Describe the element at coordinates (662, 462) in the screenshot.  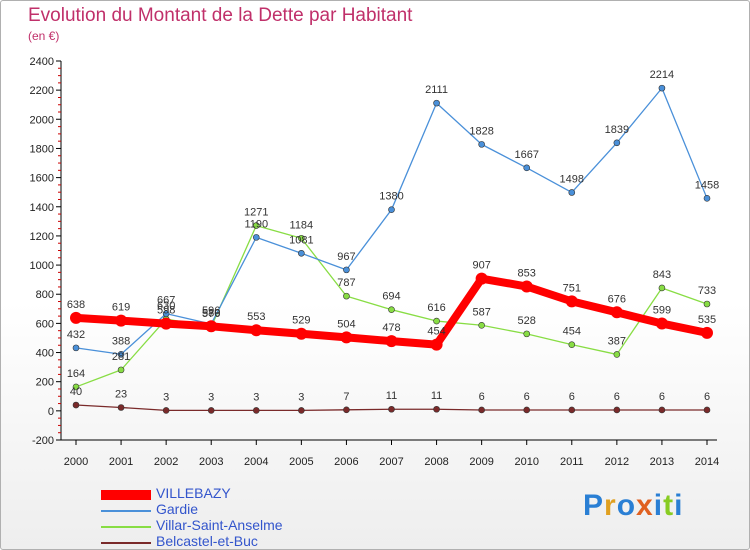
I see `x-tick-label: 2013` at that location.